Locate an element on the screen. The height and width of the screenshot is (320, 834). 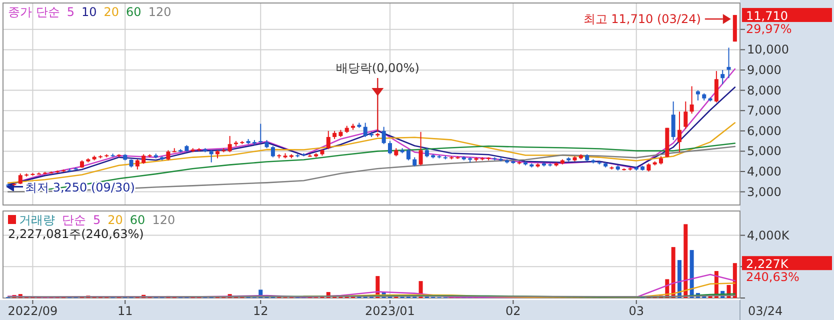
x-tick-label: 02 is located at coordinates (513, 311).